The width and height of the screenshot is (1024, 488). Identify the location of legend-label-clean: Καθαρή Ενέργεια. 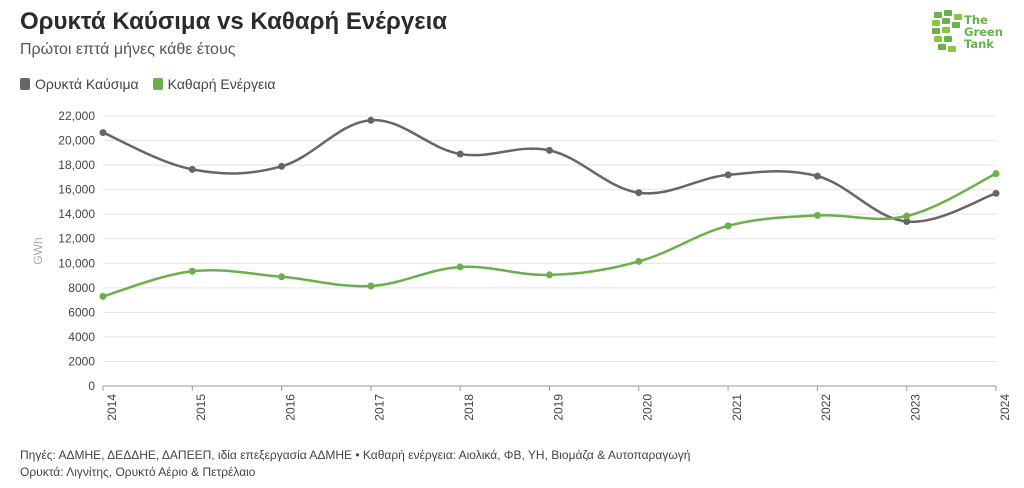
(221, 84).